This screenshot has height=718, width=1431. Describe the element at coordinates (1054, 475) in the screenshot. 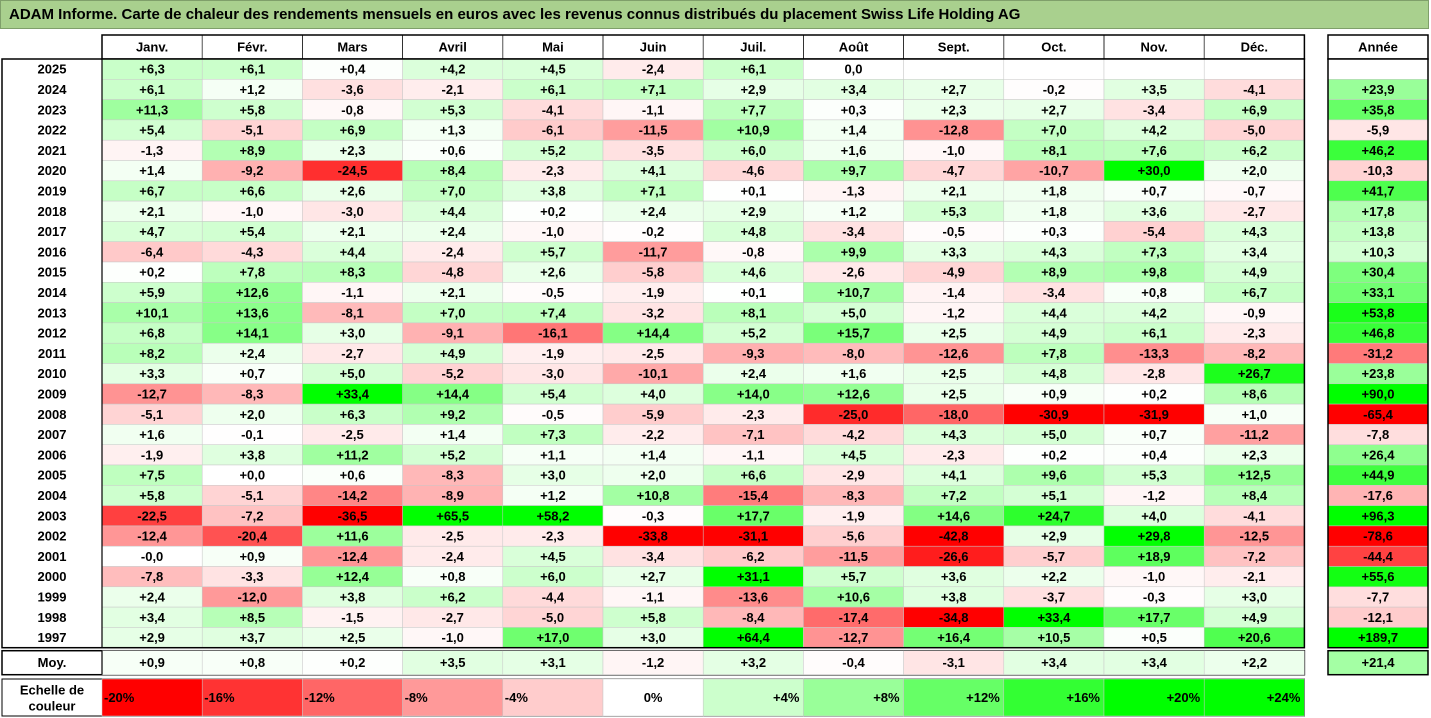

I see `heat-cell-value: +9,6` at that location.